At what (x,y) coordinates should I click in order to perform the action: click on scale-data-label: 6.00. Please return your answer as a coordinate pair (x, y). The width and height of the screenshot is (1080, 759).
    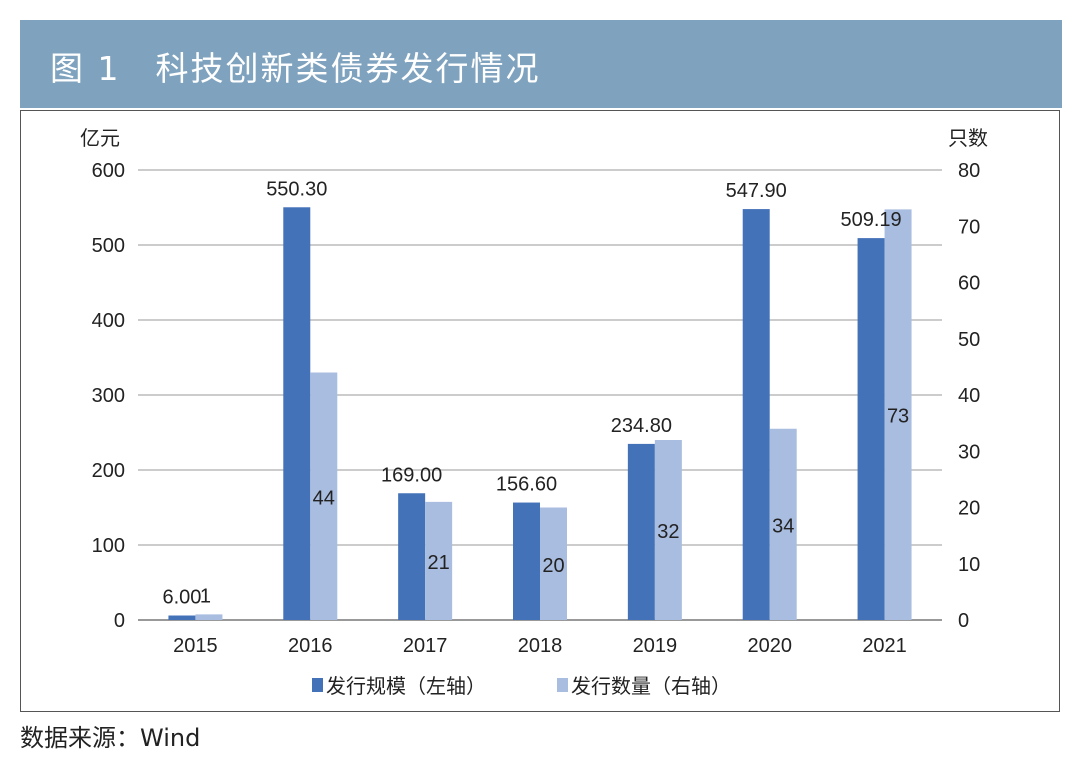
    Looking at the image, I should click on (181, 598).